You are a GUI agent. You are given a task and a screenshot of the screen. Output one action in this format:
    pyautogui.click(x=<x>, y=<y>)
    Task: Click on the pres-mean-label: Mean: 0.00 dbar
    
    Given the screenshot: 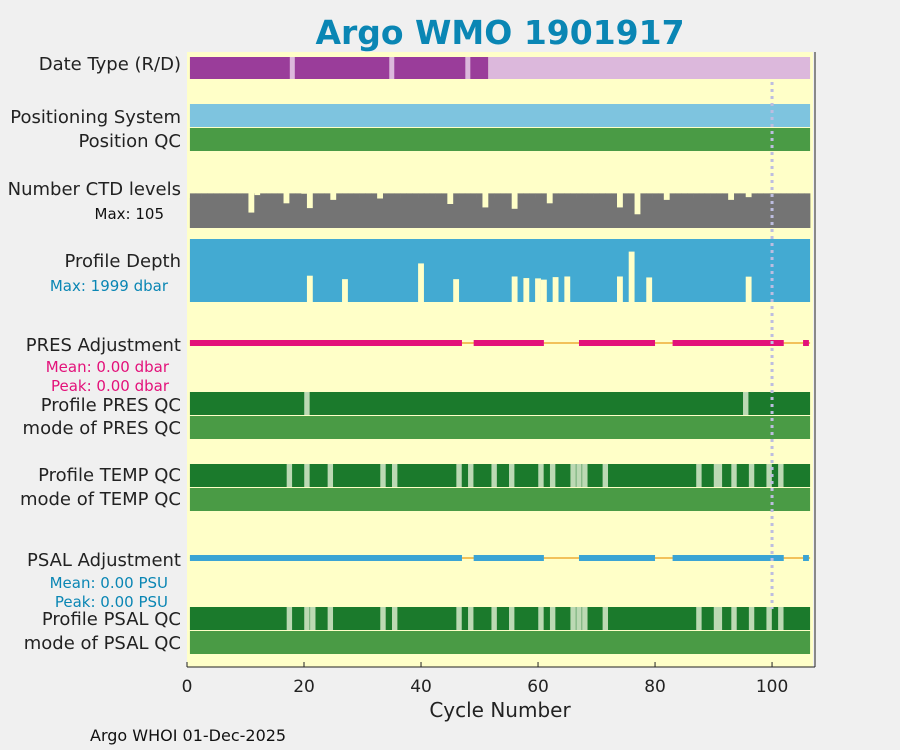 What is the action you would take?
    pyautogui.click(x=108, y=367)
    